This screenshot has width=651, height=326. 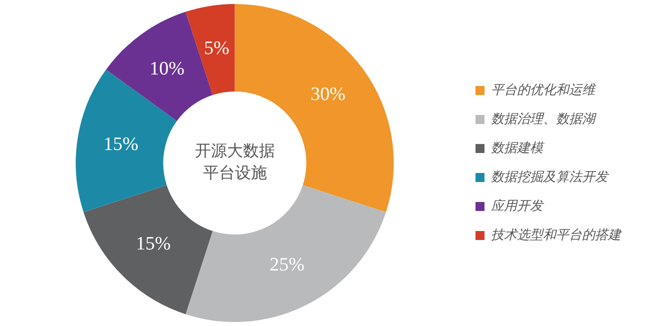 What do you see at coordinates (544, 119) in the screenshot?
I see `legend-label: 数据治理、数据湖` at bounding box center [544, 119].